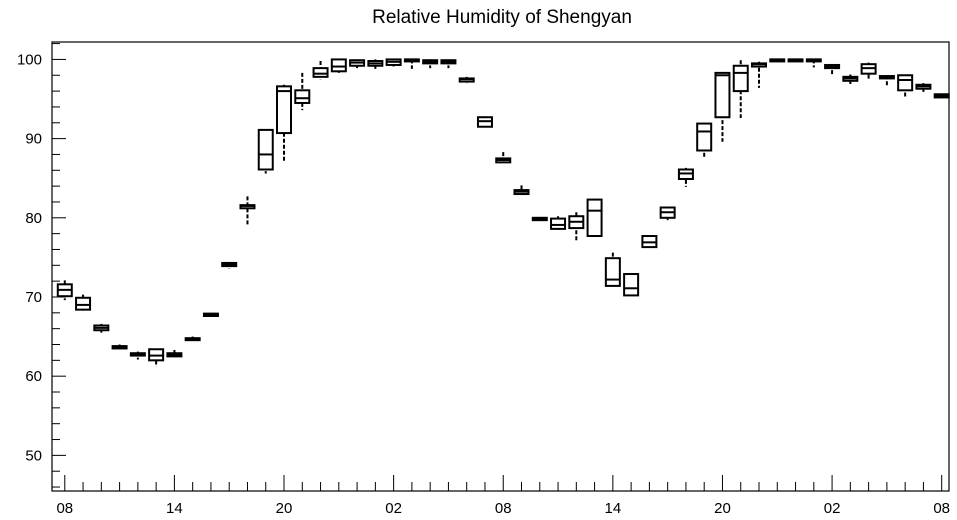 The height and width of the screenshot is (520, 957). What do you see at coordinates (33, 218) in the screenshot?
I see `y-tick-label: 80` at bounding box center [33, 218].